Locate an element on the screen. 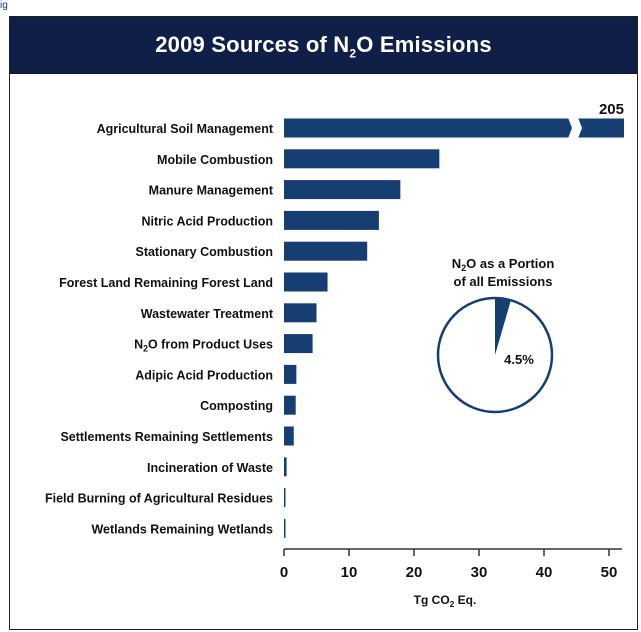 The width and height of the screenshot is (641, 632). bar-category-label: Settlements Remaining Settlements is located at coordinates (166, 437).